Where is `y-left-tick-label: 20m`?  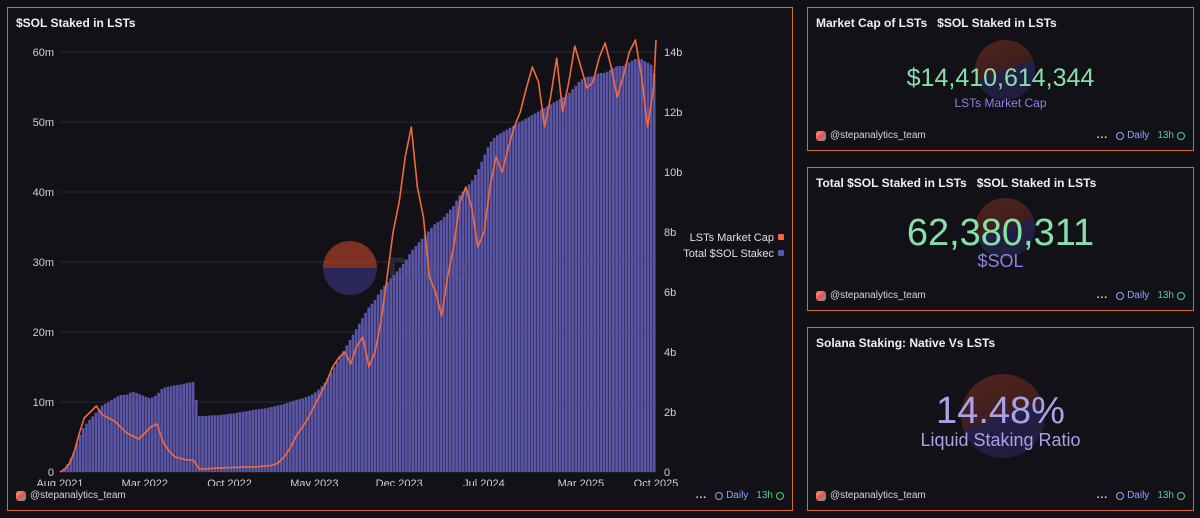 y-left-tick-label: 20m is located at coordinates (43, 333).